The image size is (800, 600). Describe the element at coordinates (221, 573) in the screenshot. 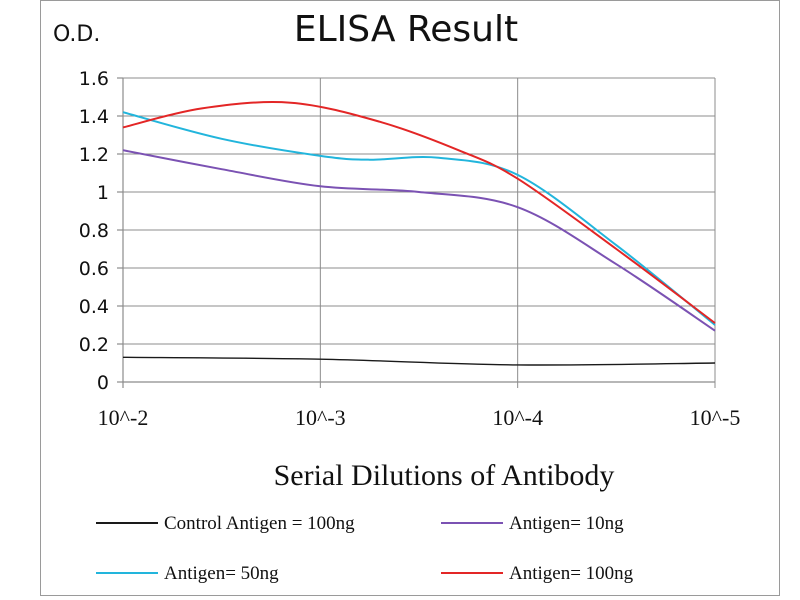

I see `legend-label-2: Antigen= 50ng` at that location.